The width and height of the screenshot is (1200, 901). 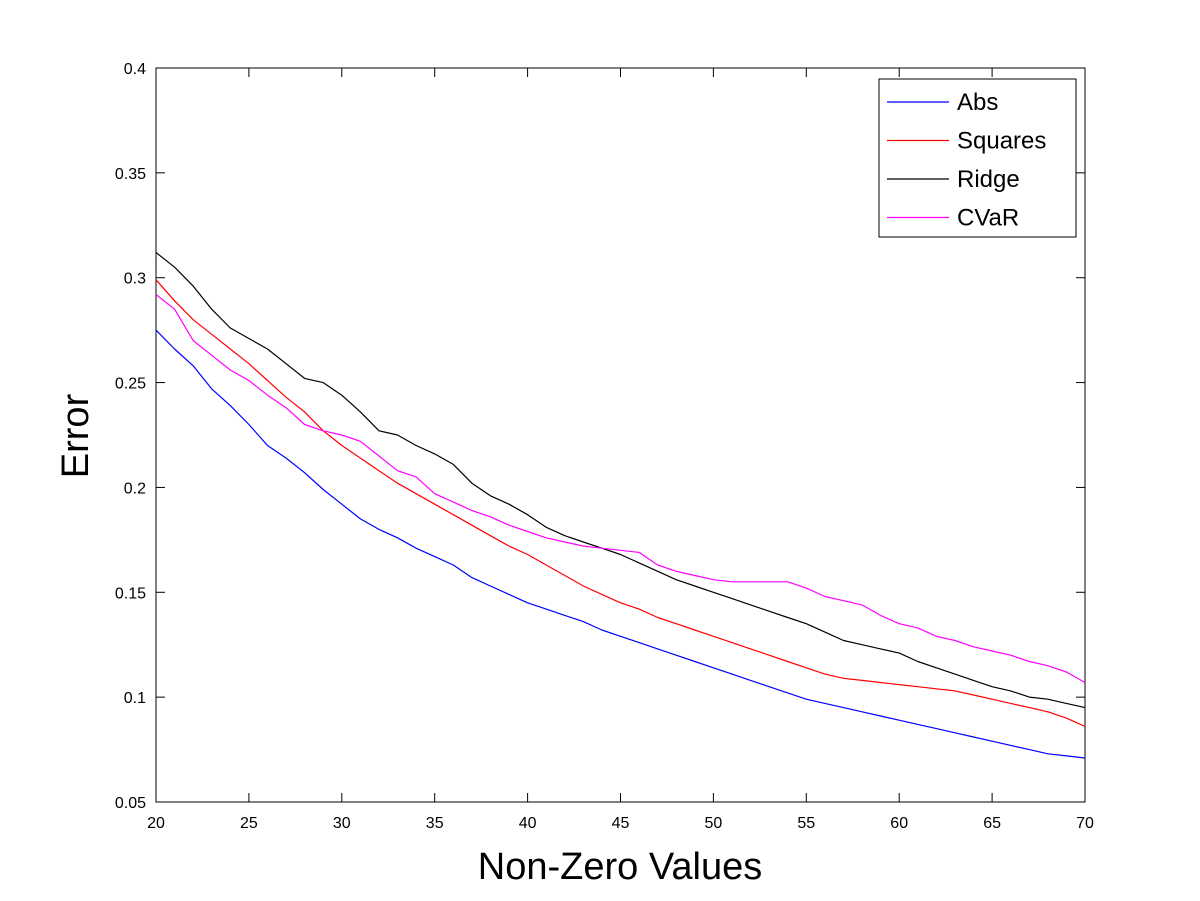 What do you see at coordinates (528, 823) in the screenshot?
I see `x-tick-label: 40` at bounding box center [528, 823].